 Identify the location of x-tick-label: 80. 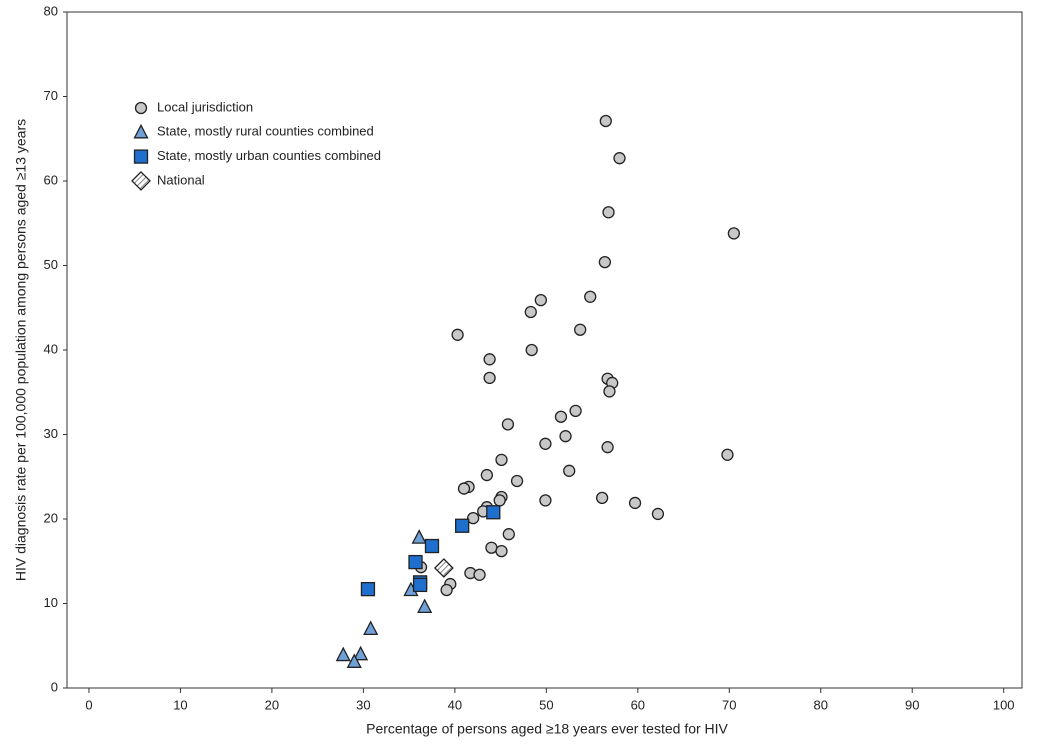
(821, 704).